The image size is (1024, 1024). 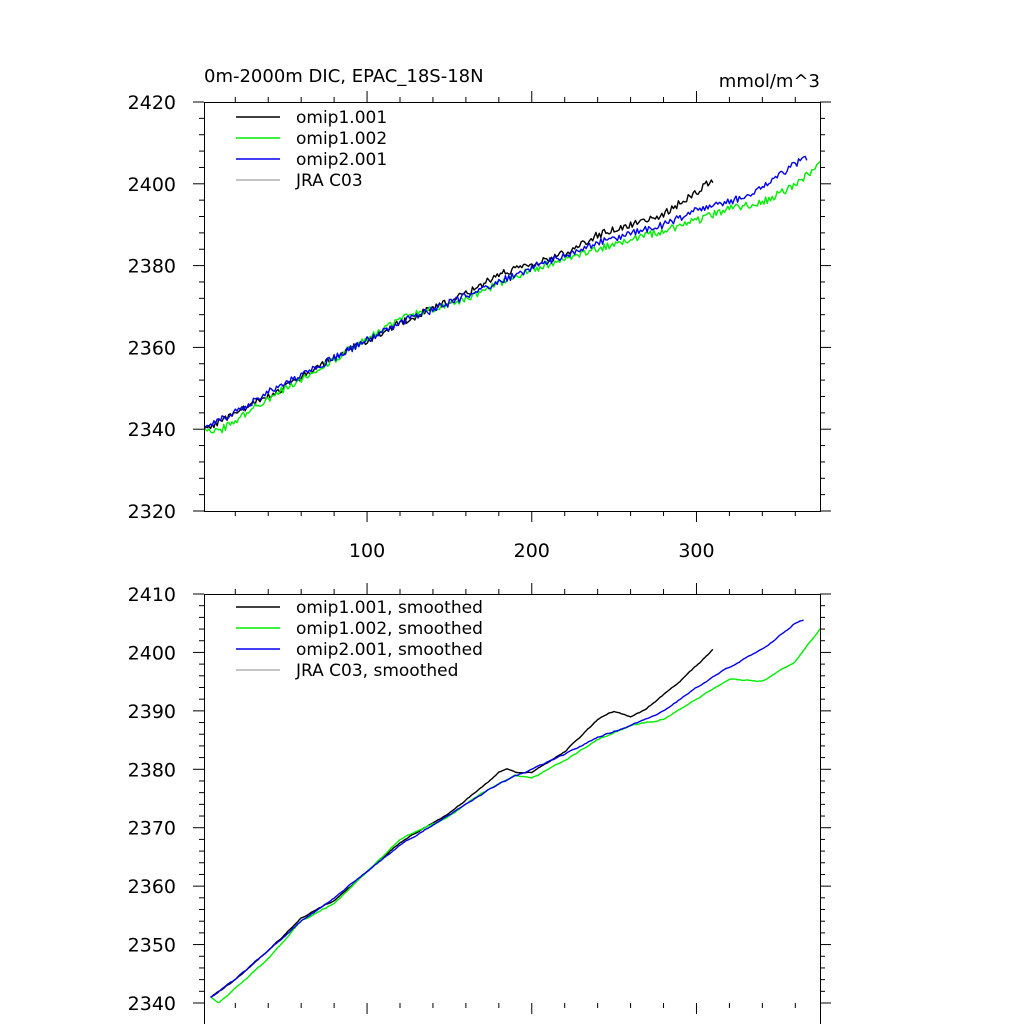 I want to click on top-chart-y-tick-label: 2380, so click(x=152, y=267).